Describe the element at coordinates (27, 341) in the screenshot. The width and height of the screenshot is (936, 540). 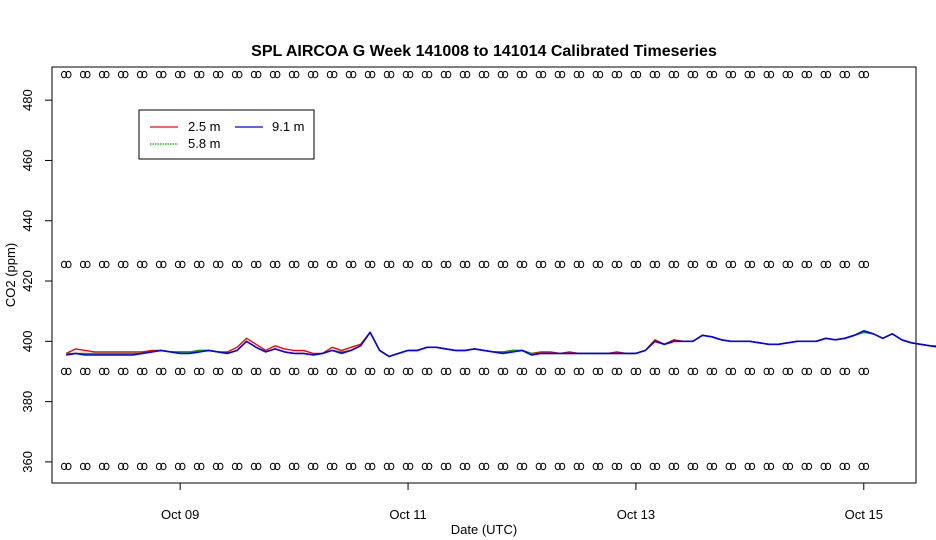
I see `y-tick-label: 400` at that location.